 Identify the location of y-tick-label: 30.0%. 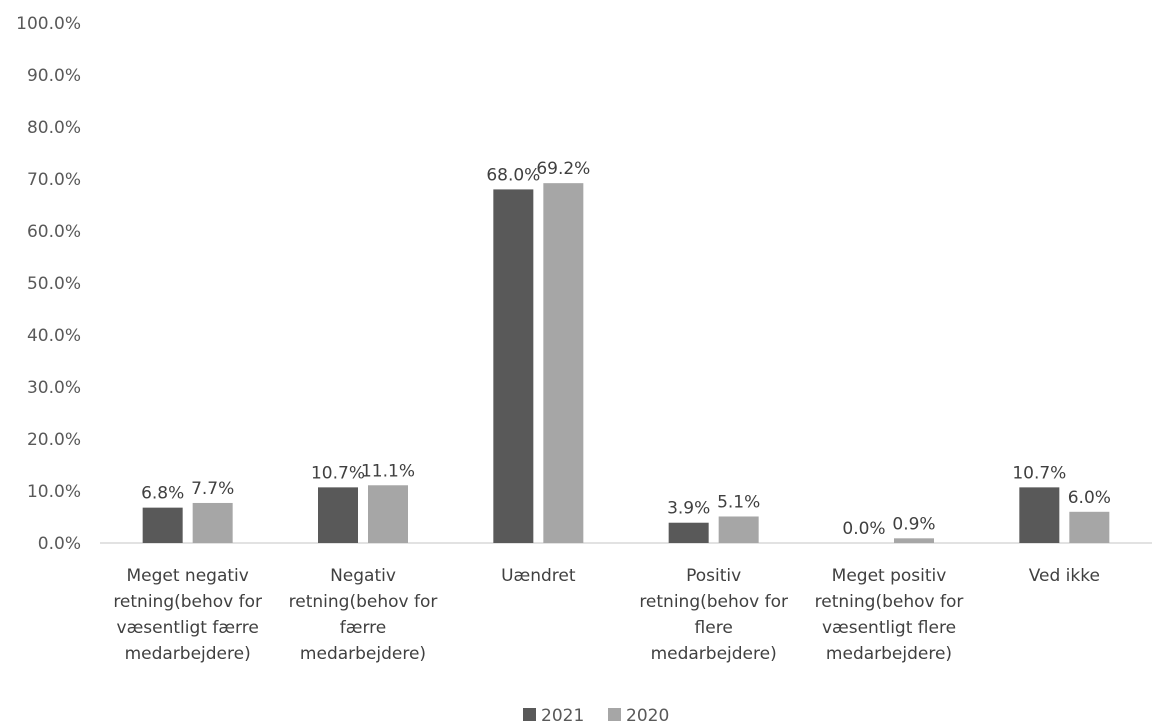
(54, 388).